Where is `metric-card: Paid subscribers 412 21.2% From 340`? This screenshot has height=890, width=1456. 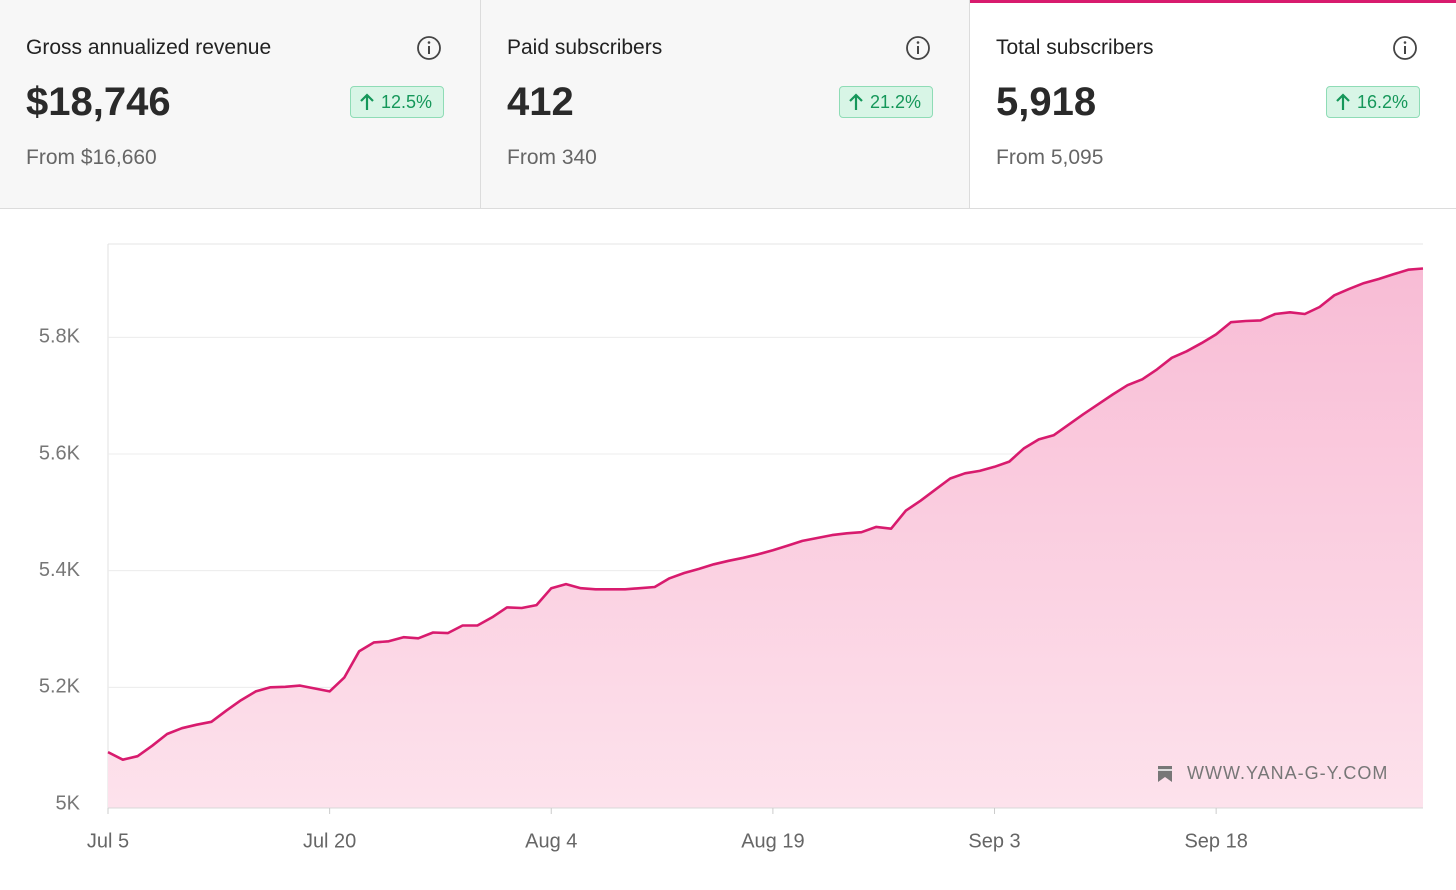 metric-card: Paid subscribers 412 21.2% From 340 is located at coordinates (725, 104).